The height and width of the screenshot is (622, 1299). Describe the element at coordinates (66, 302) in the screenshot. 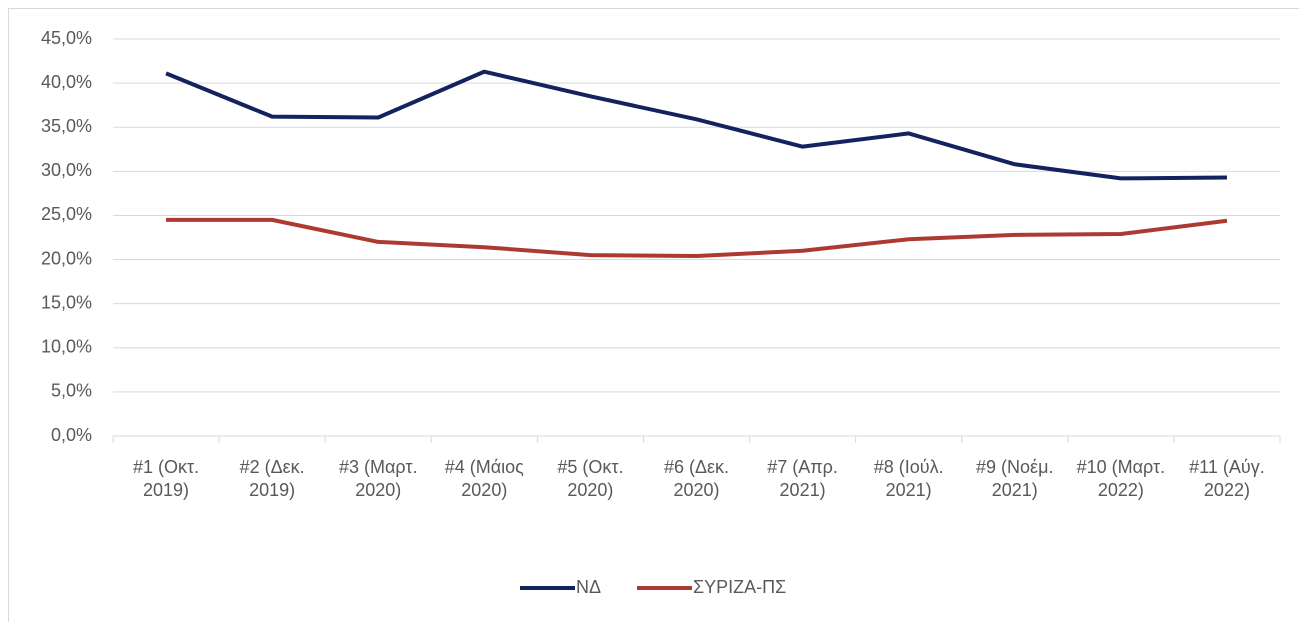

I see `y-tick-label: 15,0%` at that location.